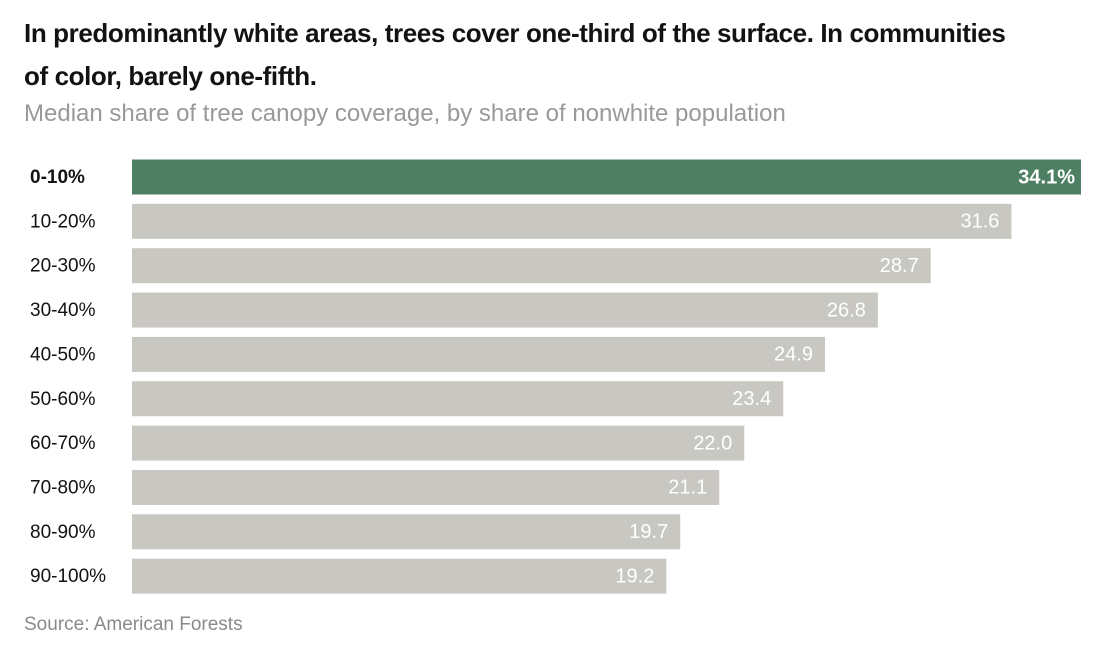 This screenshot has height=657, width=1100. I want to click on source-note: Source: American Forests, so click(133, 624).